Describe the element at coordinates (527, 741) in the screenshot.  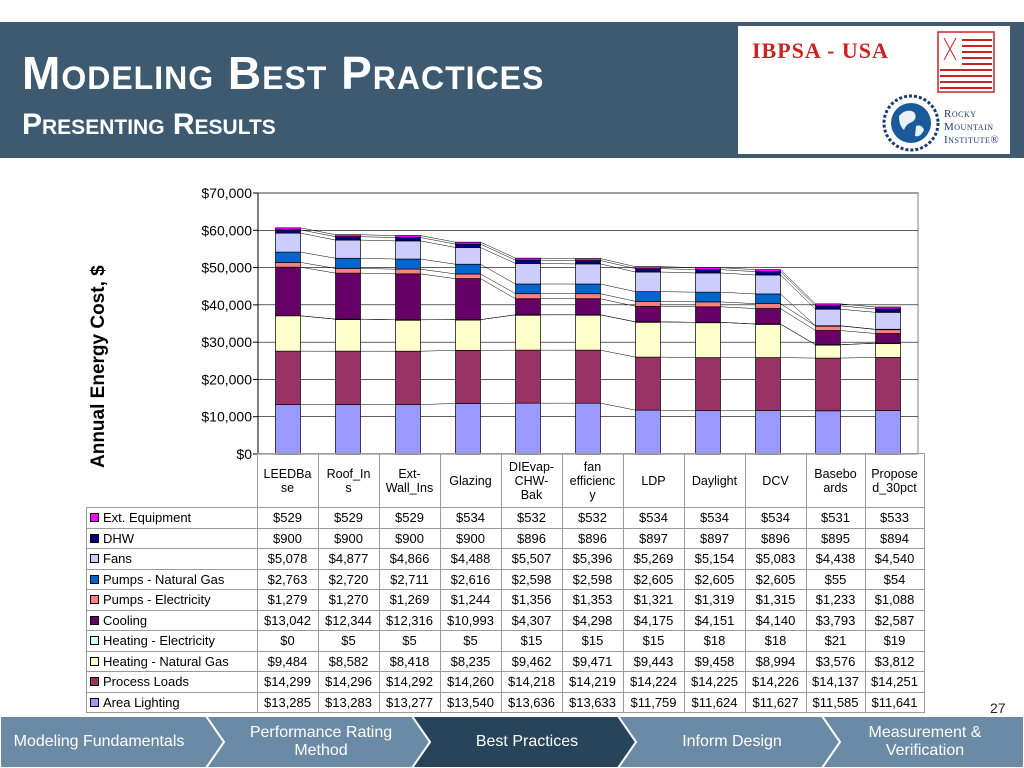
I see `nav-item-best-practices: Best Practices` at that location.